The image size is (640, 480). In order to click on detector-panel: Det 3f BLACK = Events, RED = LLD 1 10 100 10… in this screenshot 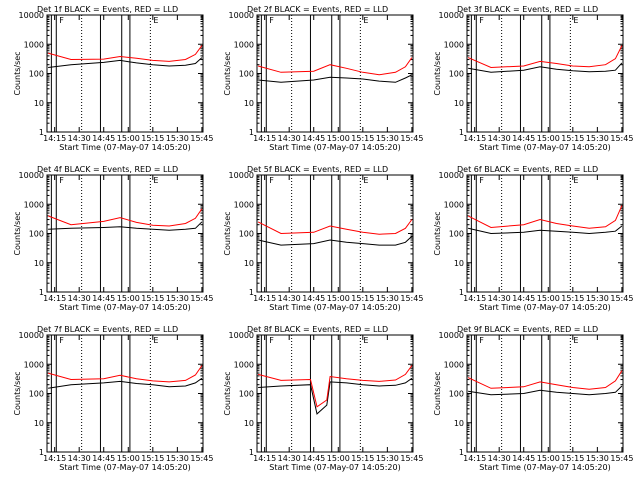, I will do `click(533, 78)`.